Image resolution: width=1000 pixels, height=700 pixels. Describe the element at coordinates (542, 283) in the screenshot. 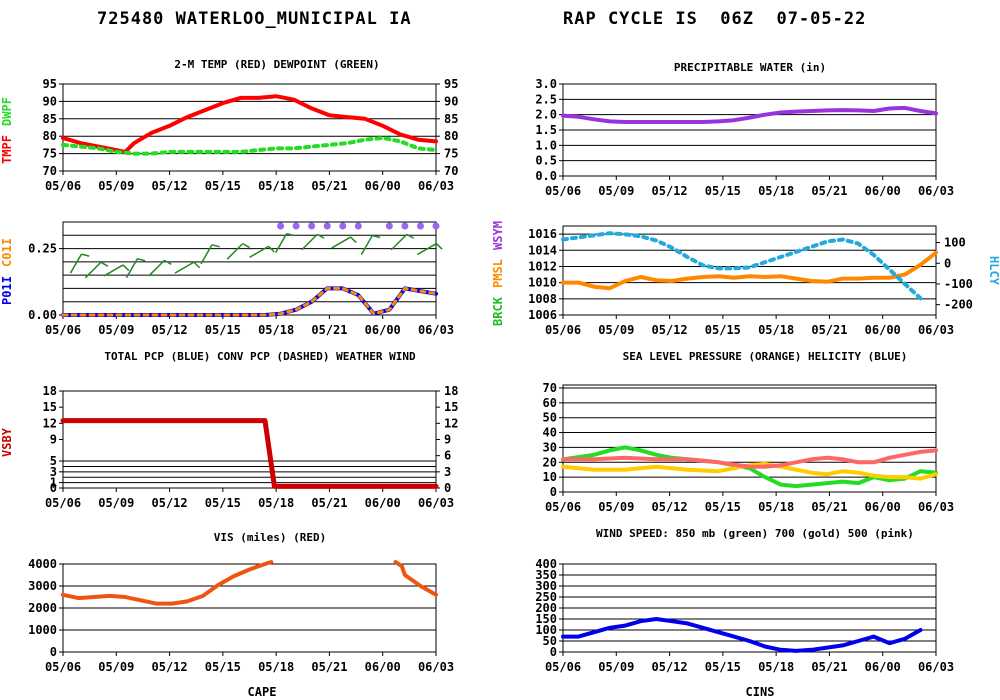

I see `slp-ytick-label: 1010` at that location.